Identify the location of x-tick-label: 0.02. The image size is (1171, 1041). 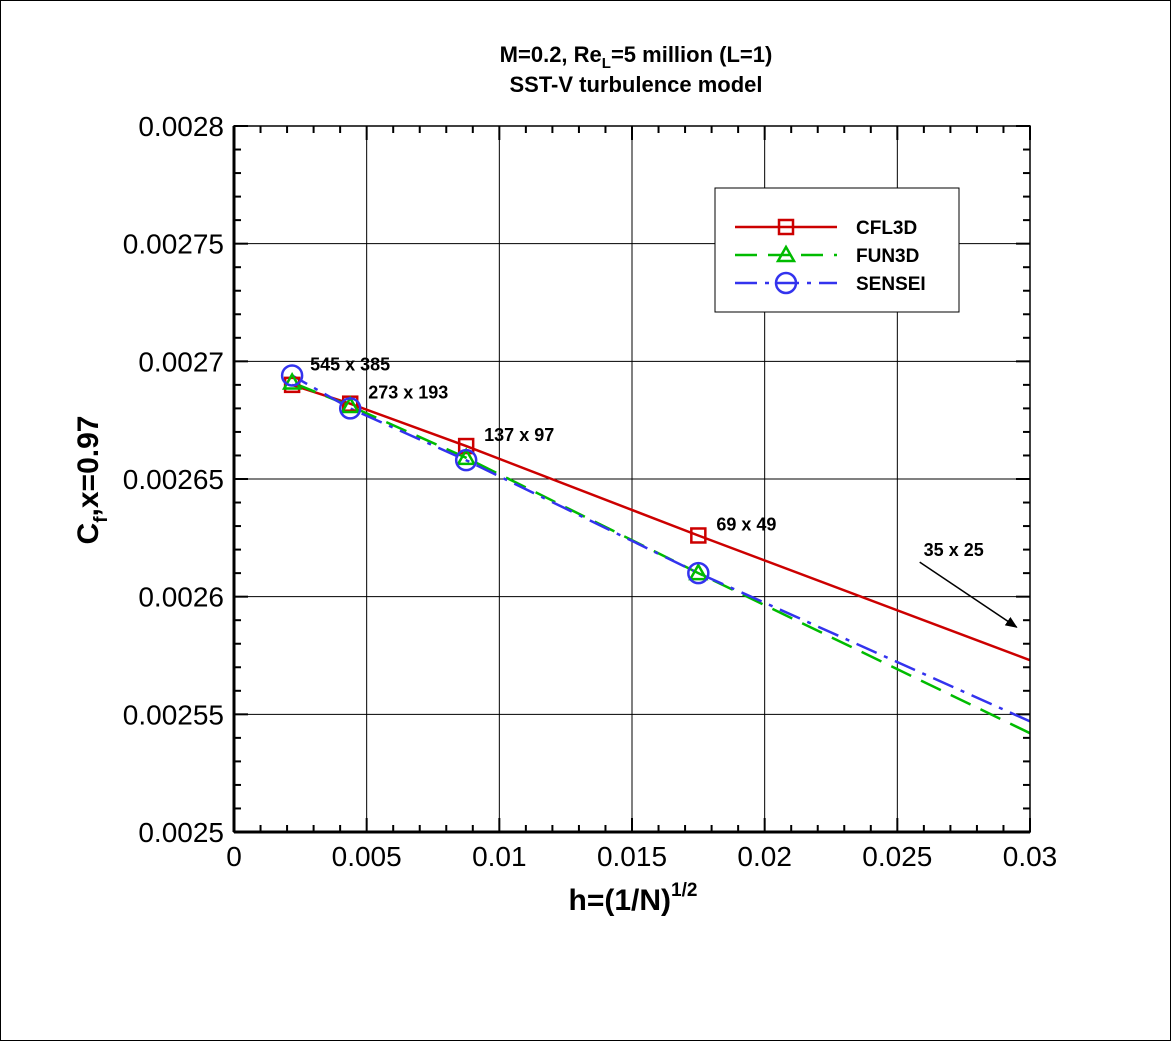
(764, 856).